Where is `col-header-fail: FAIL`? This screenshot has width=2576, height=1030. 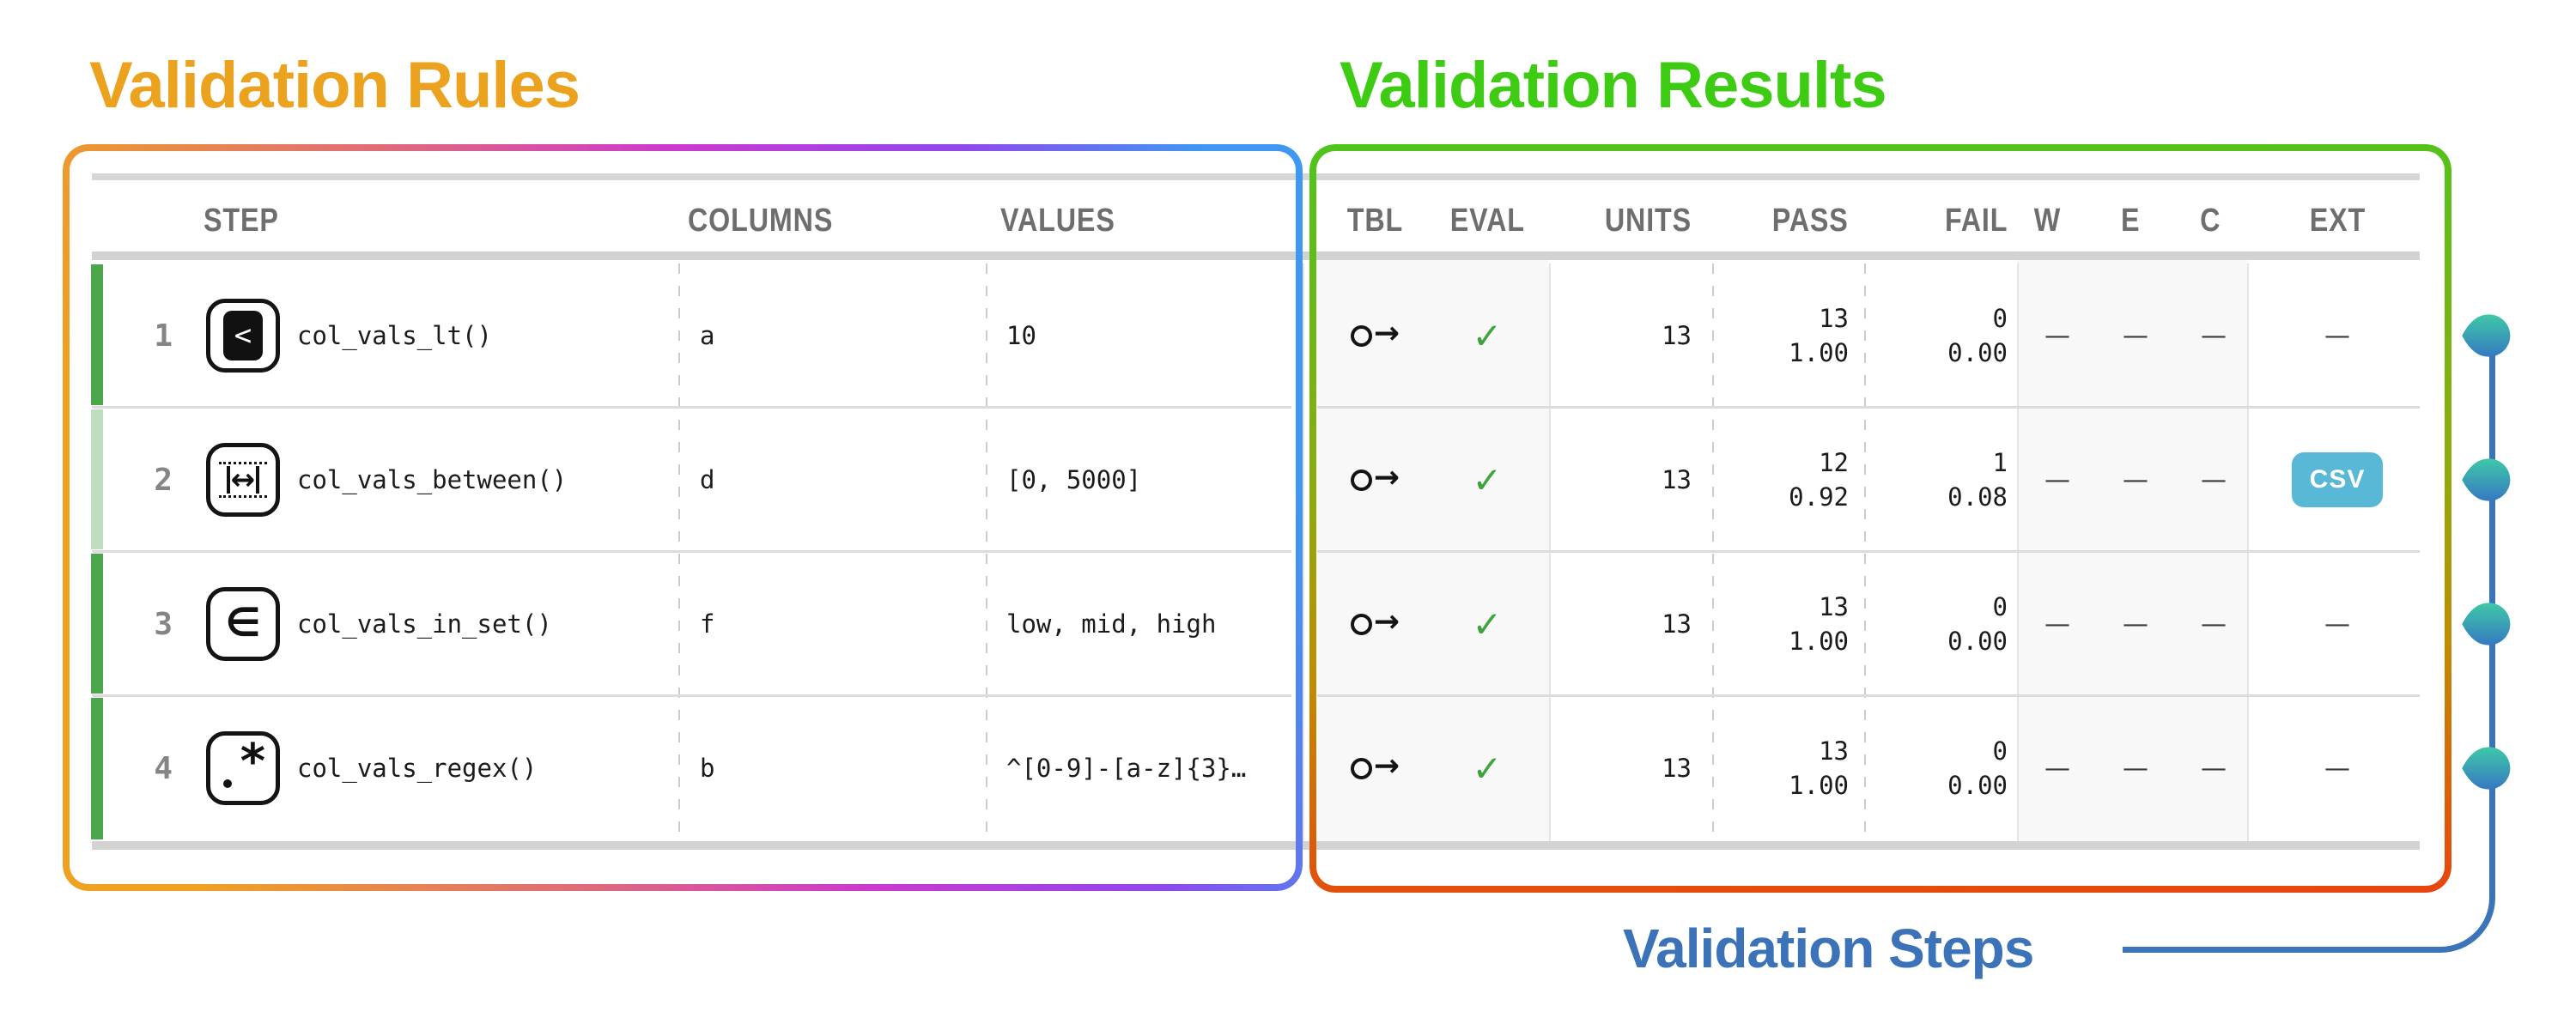
col-header-fail: FAIL is located at coordinates (1976, 220).